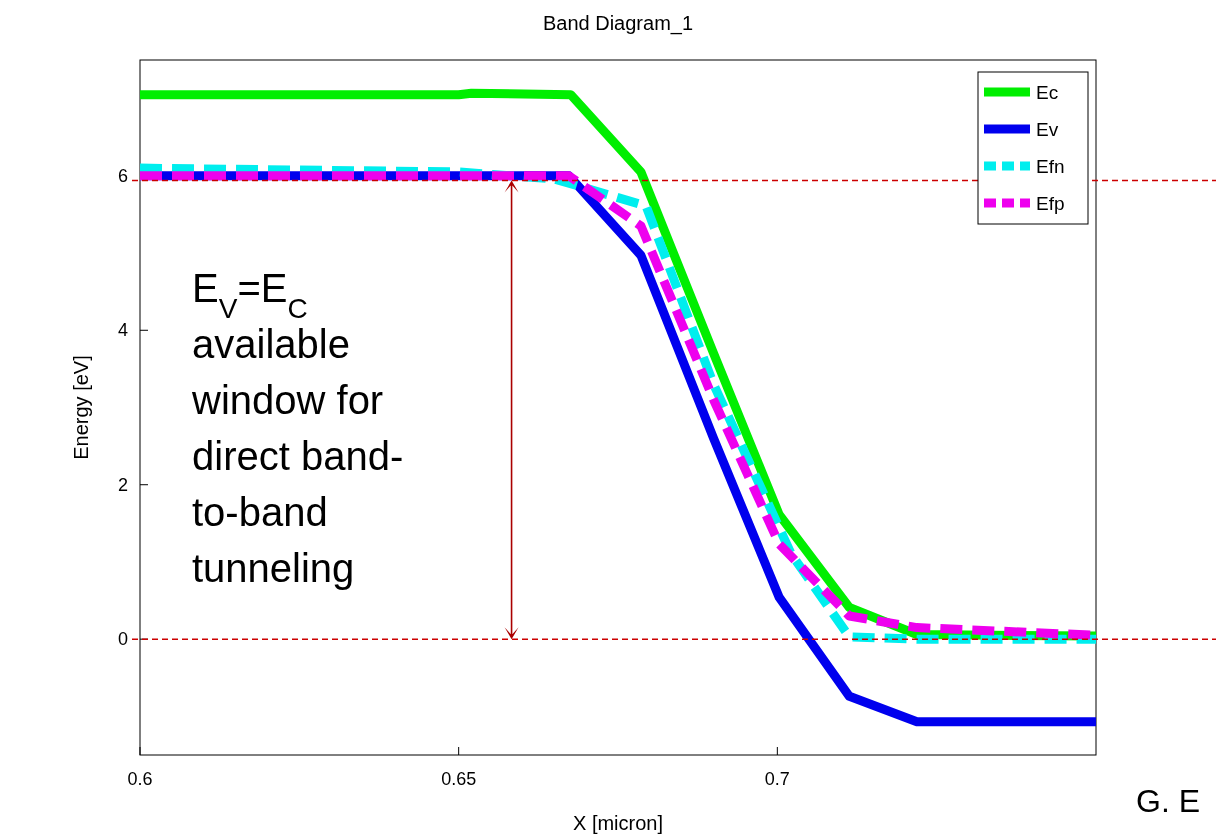 This screenshot has width=1216, height=835. What do you see at coordinates (618, 823) in the screenshot?
I see `x-axis-title: X [micron]` at bounding box center [618, 823].